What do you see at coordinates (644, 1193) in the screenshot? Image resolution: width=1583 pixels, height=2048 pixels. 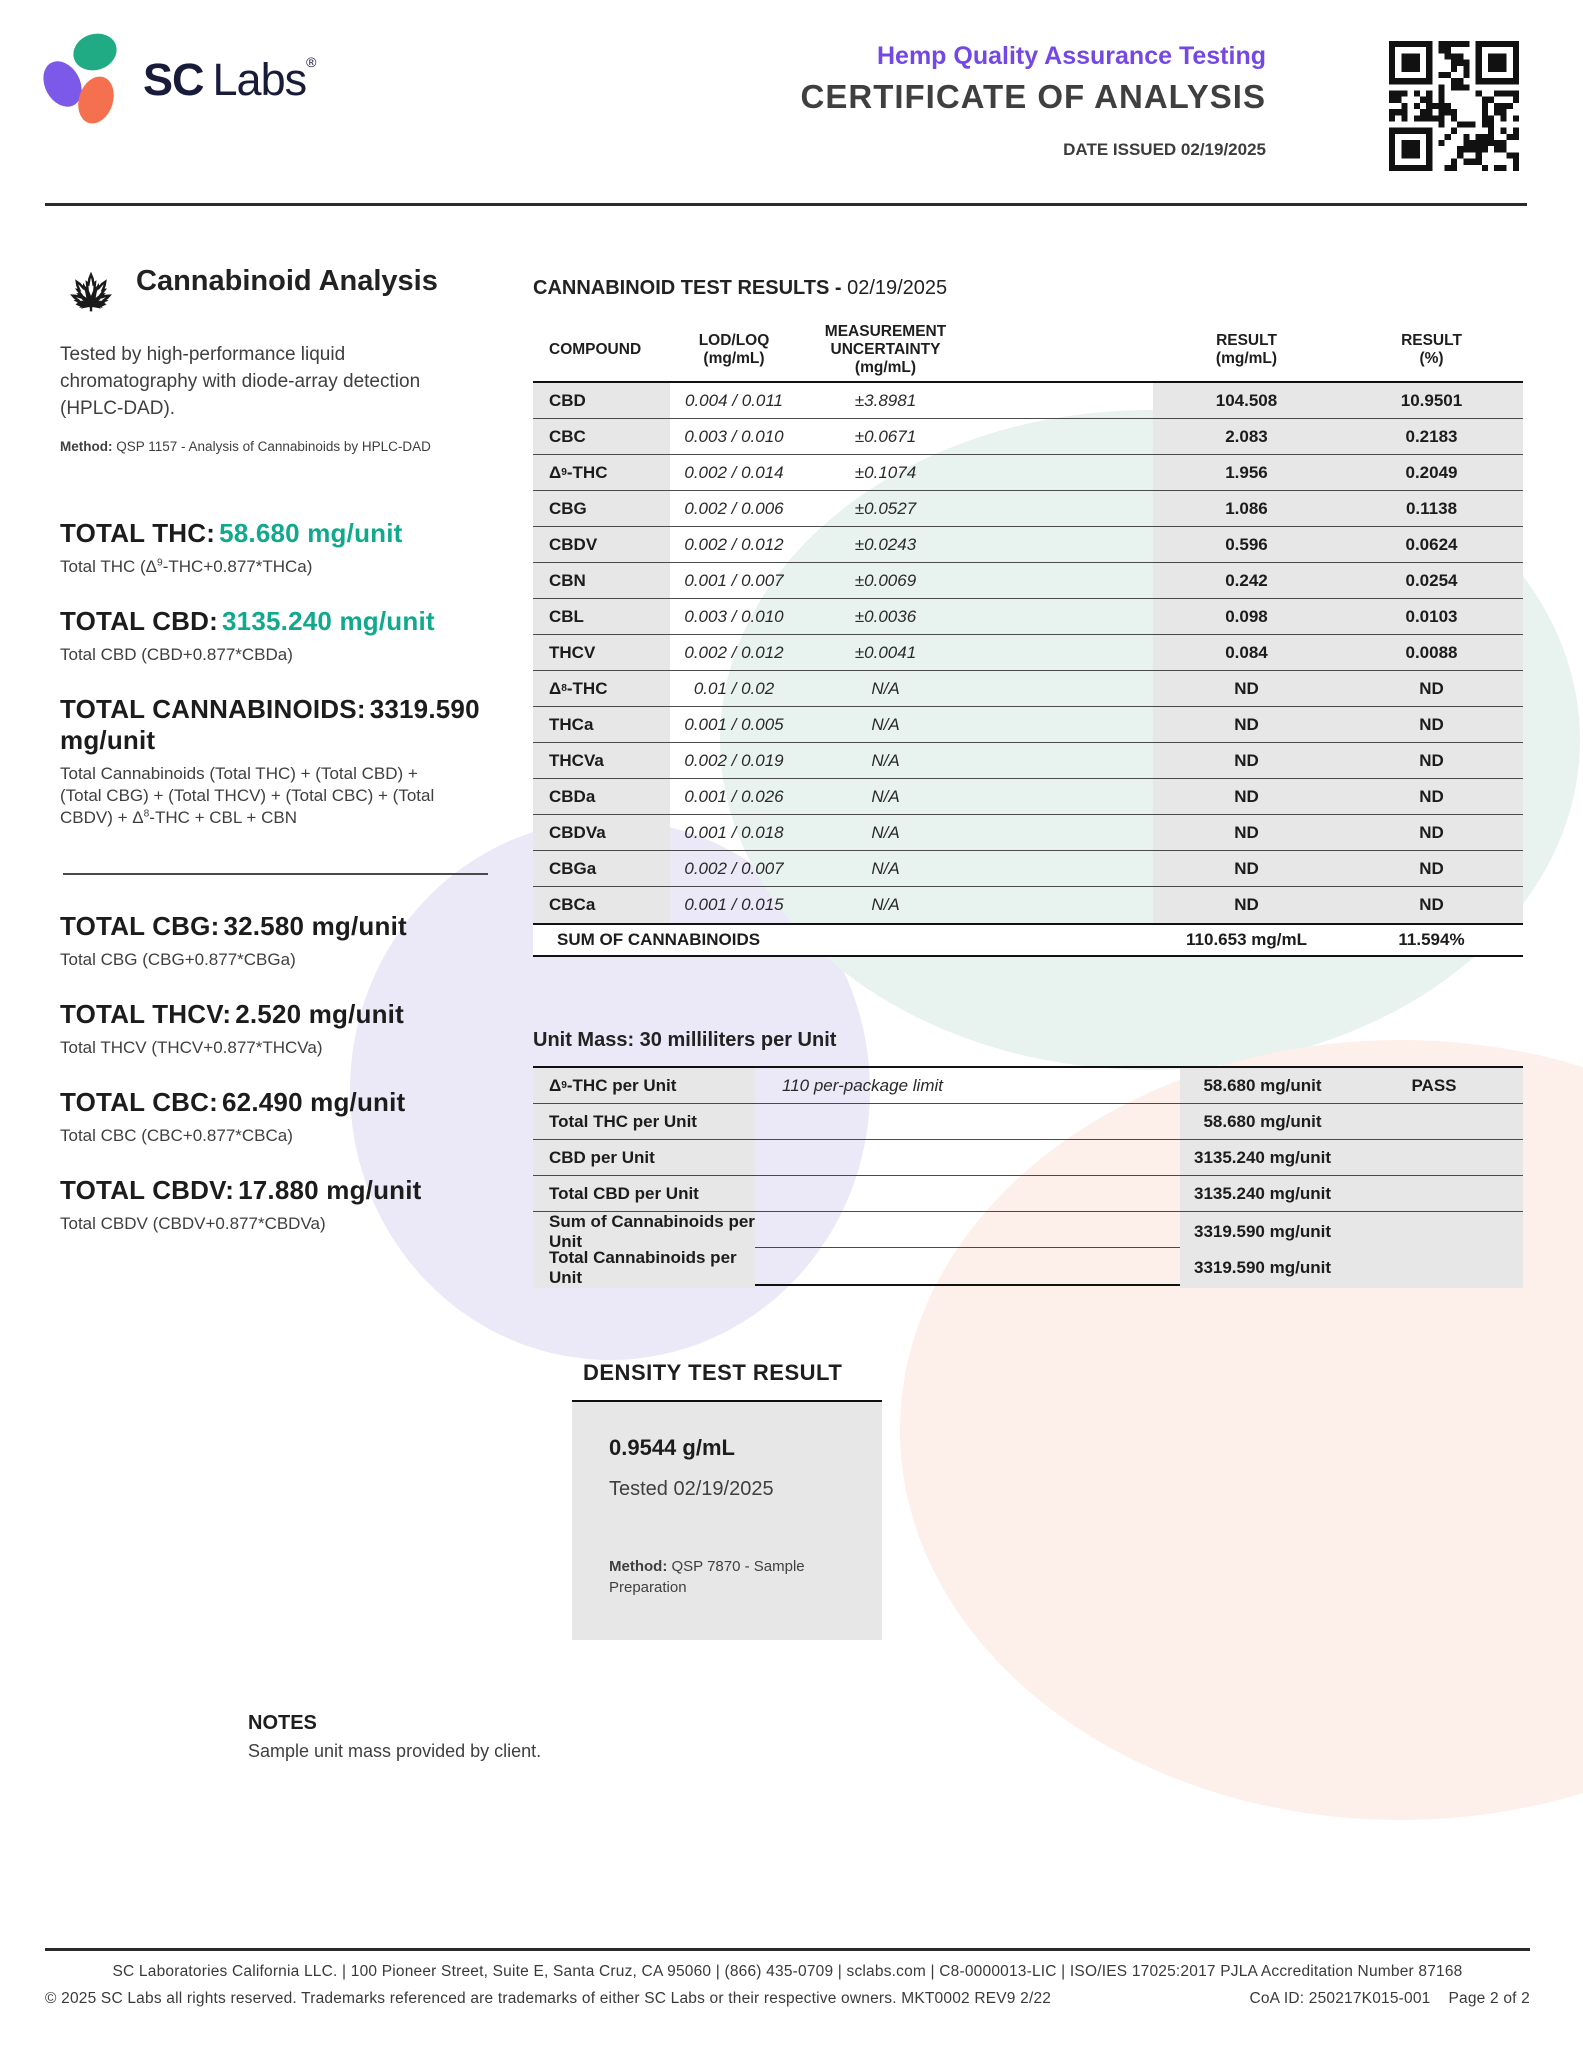 I see `unit-label-cell: Total CBD per Unit` at bounding box center [644, 1193].